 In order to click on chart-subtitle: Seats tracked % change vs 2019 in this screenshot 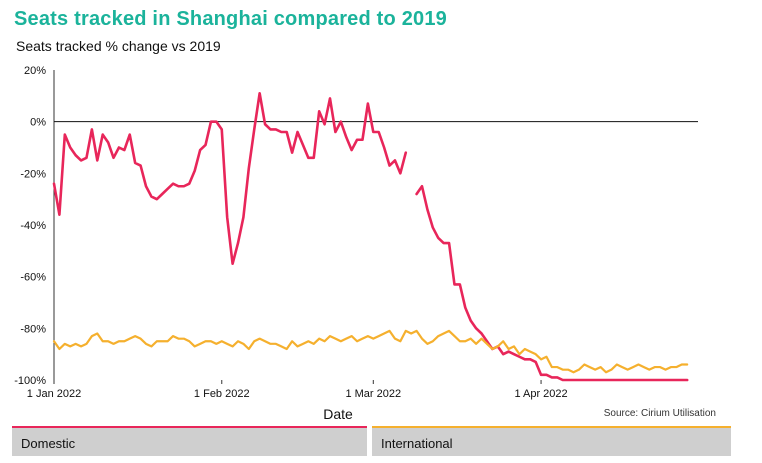, I will do `click(118, 46)`.